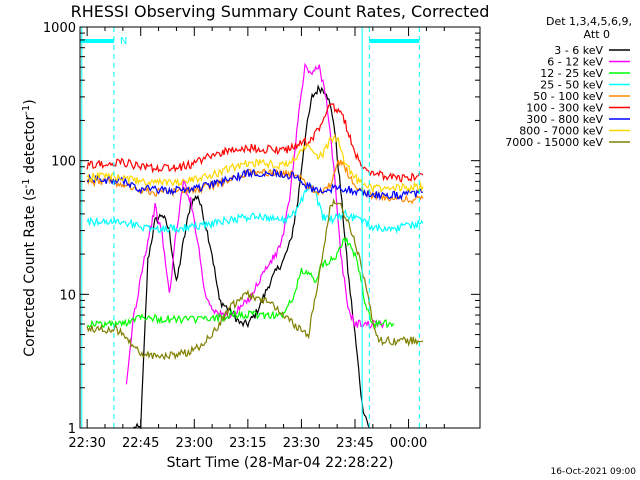 The width and height of the screenshot is (640, 480). What do you see at coordinates (564, 108) in the screenshot?
I see `legend-label: 100 - 300 keV` at bounding box center [564, 108].